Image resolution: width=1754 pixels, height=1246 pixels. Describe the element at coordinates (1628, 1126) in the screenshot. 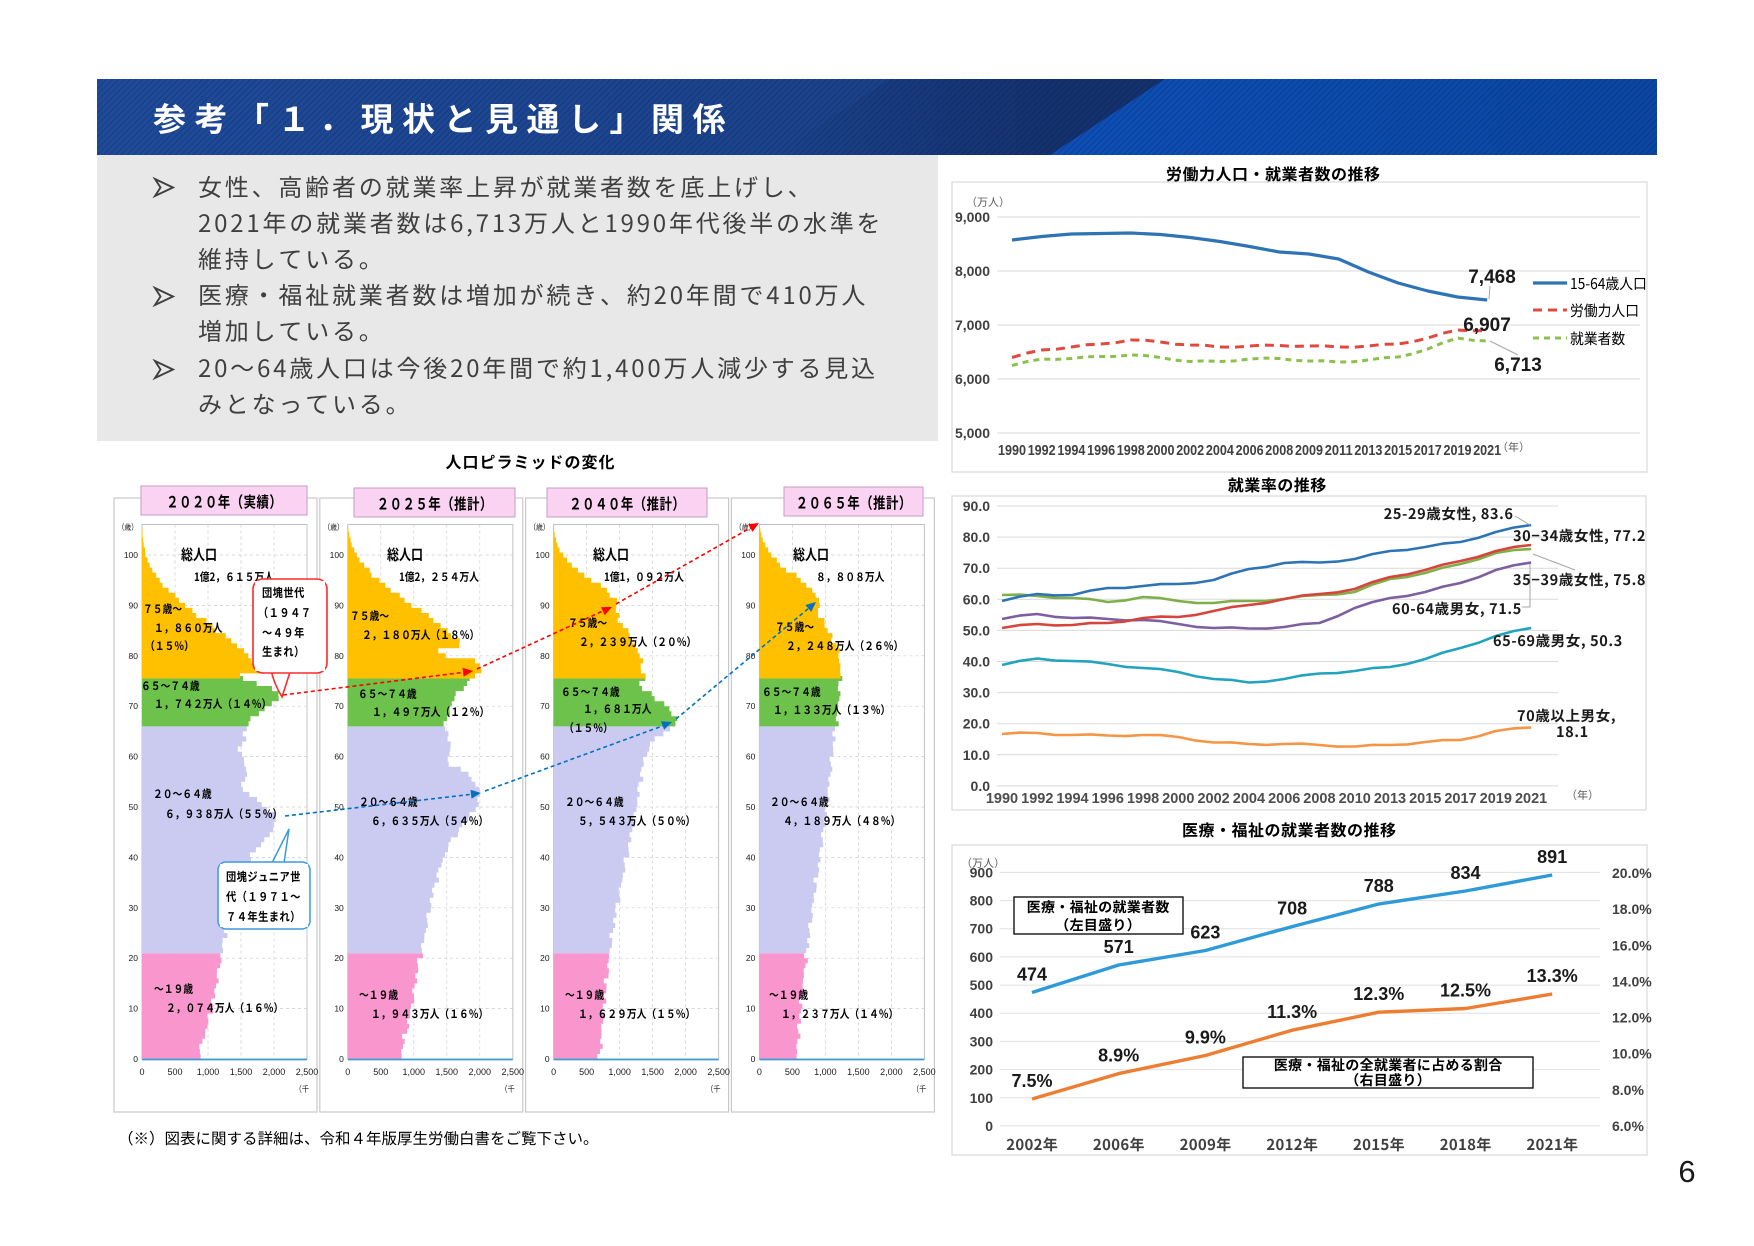

I see `svg-text: 6.0%` at that location.